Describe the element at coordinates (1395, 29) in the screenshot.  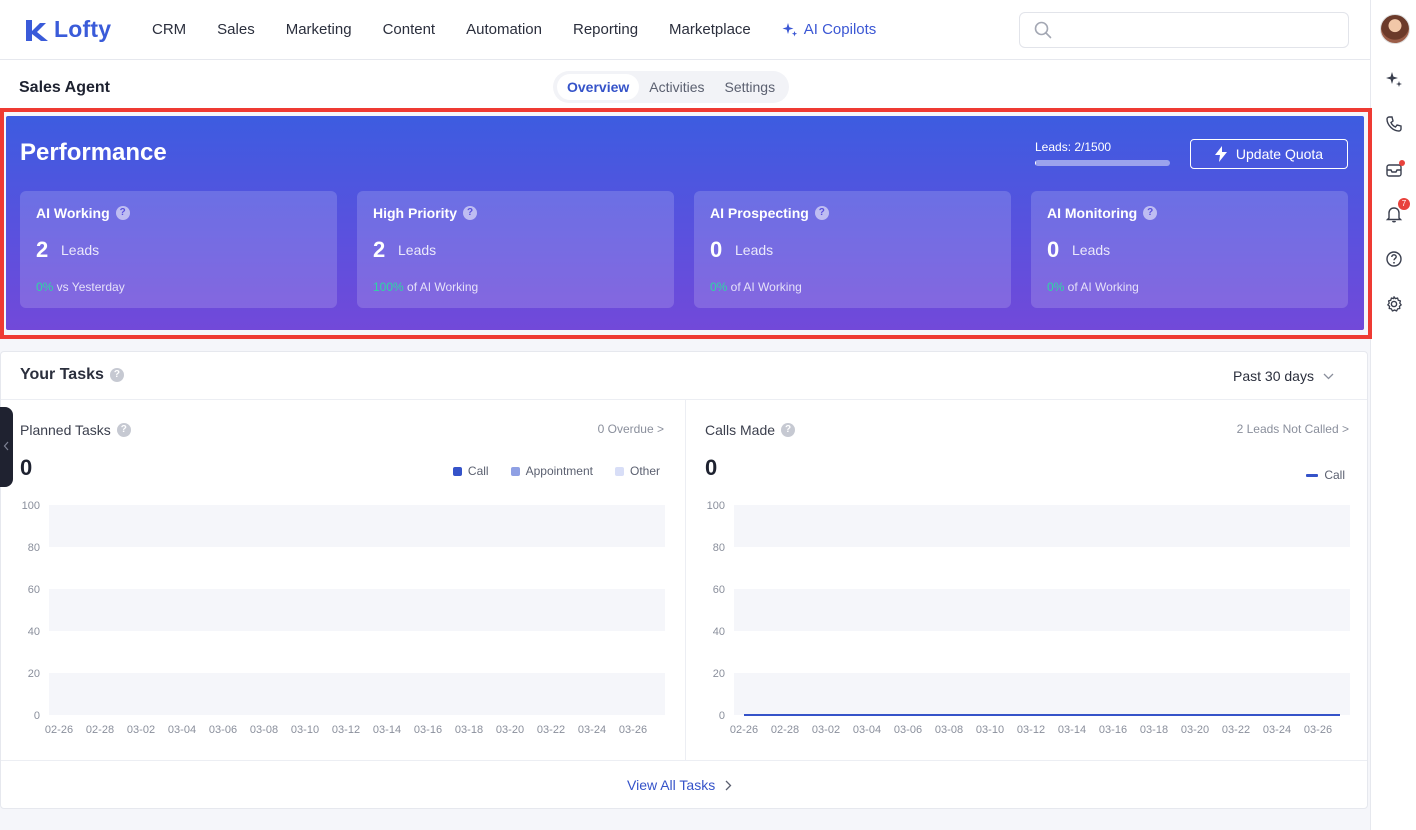
I see `avatar` at that location.